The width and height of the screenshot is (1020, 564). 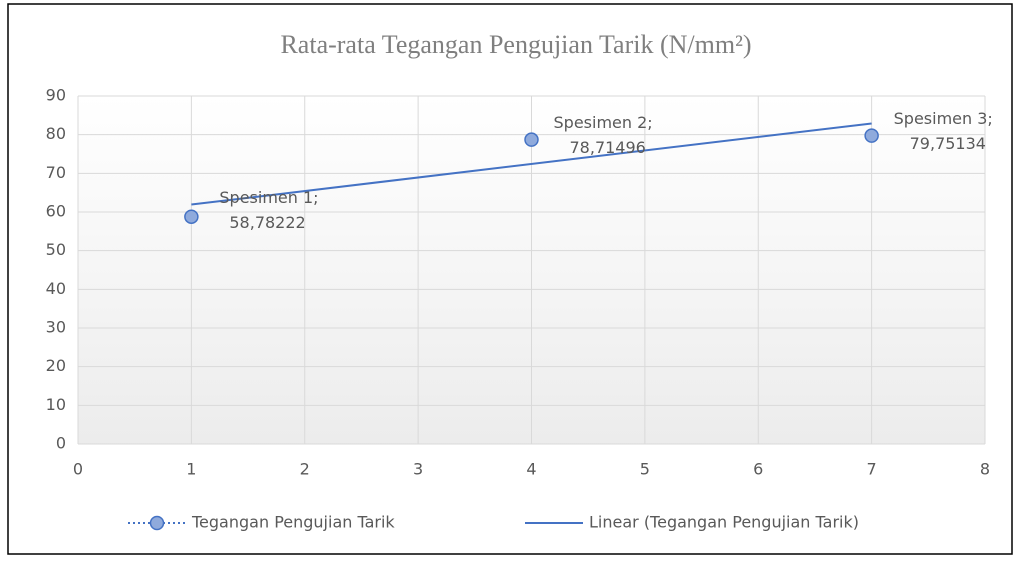 What do you see at coordinates (293, 522) in the screenshot?
I see `legend-label: Tegangan Pengujian Tarik` at bounding box center [293, 522].